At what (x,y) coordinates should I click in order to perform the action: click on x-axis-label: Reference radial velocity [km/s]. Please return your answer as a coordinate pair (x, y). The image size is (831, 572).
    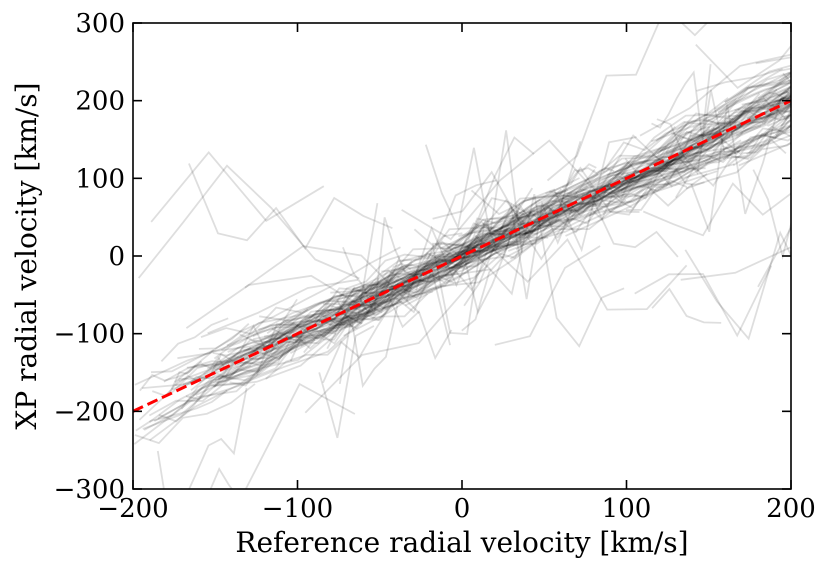
    Looking at the image, I should click on (461, 542).